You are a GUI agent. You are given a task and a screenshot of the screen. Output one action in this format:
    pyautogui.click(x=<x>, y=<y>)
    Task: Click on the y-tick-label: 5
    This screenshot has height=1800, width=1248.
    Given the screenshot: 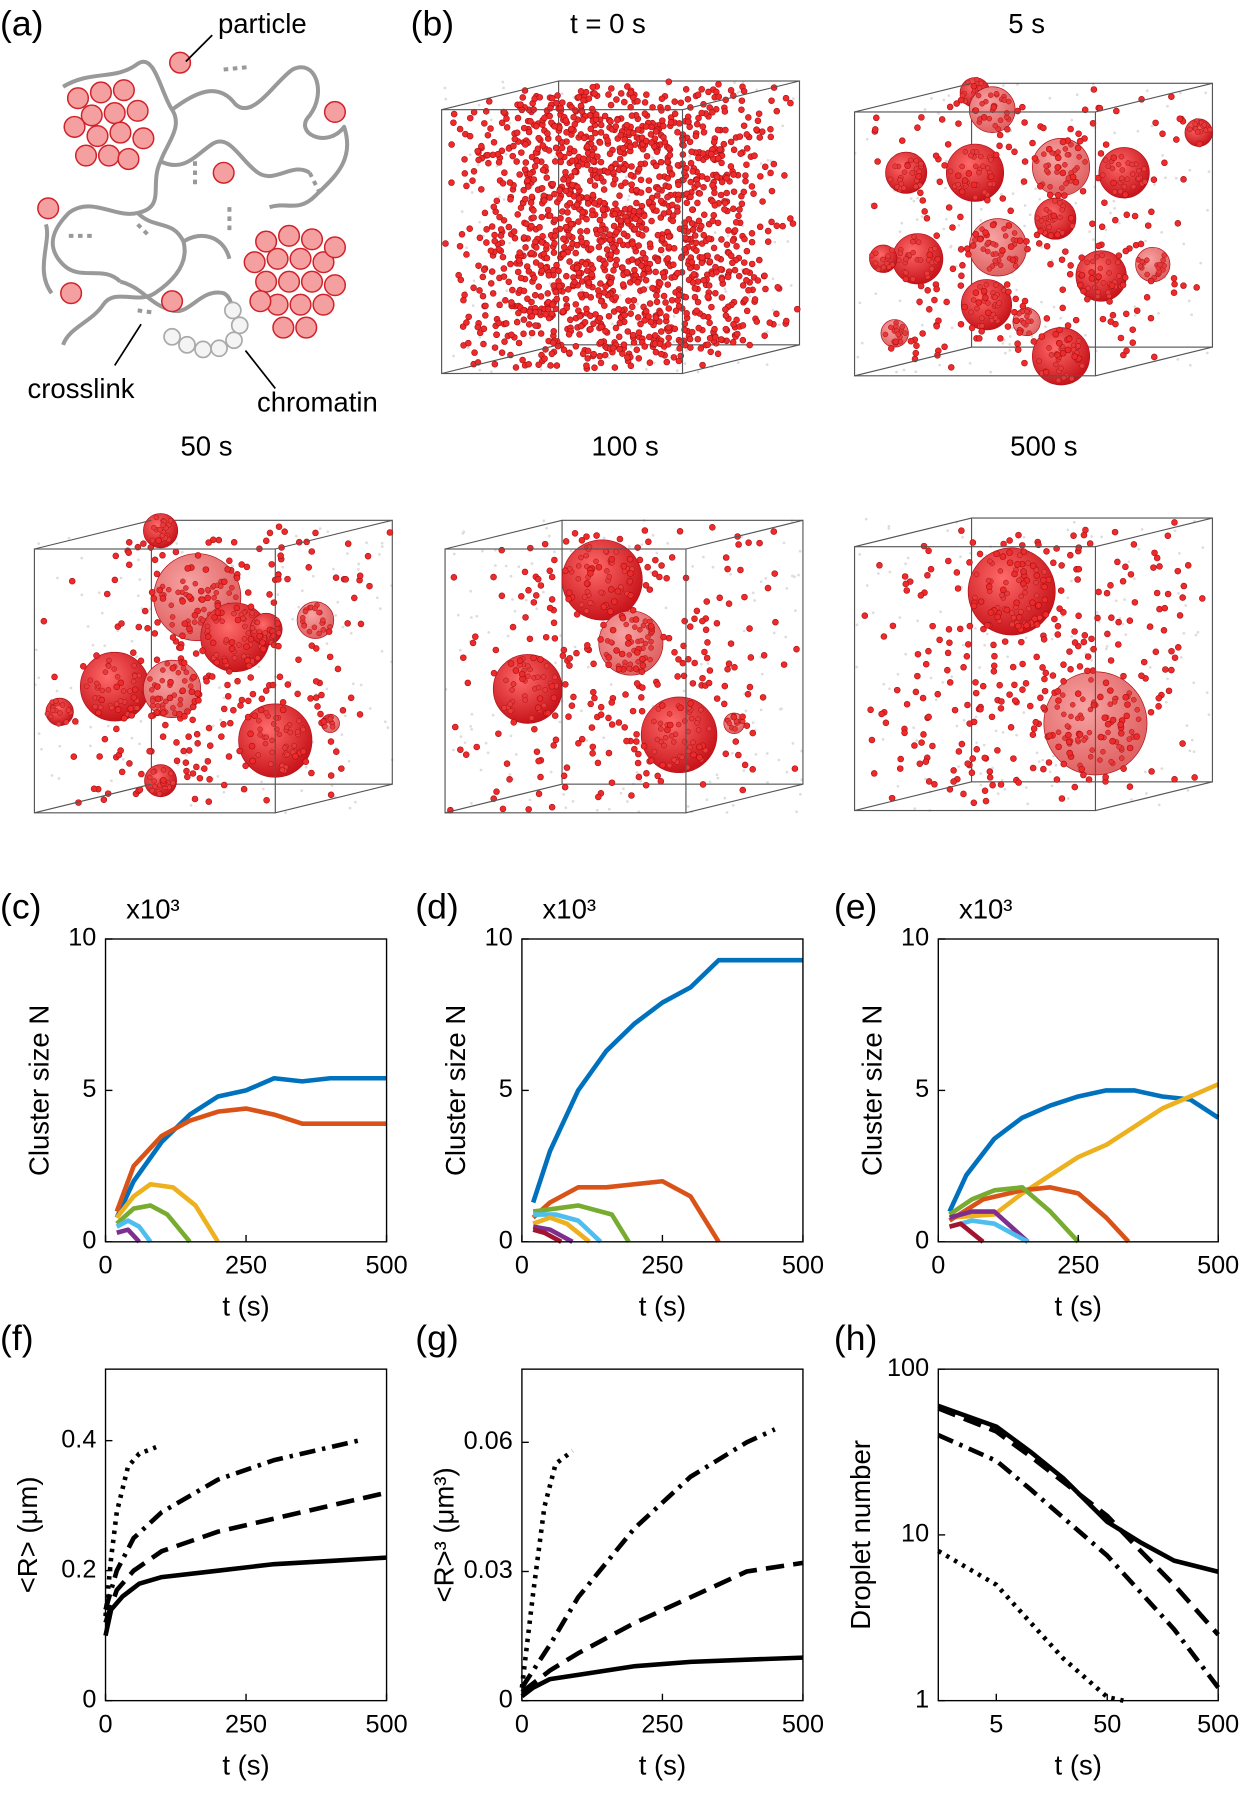 What is the action you would take?
    pyautogui.click(x=506, y=1089)
    